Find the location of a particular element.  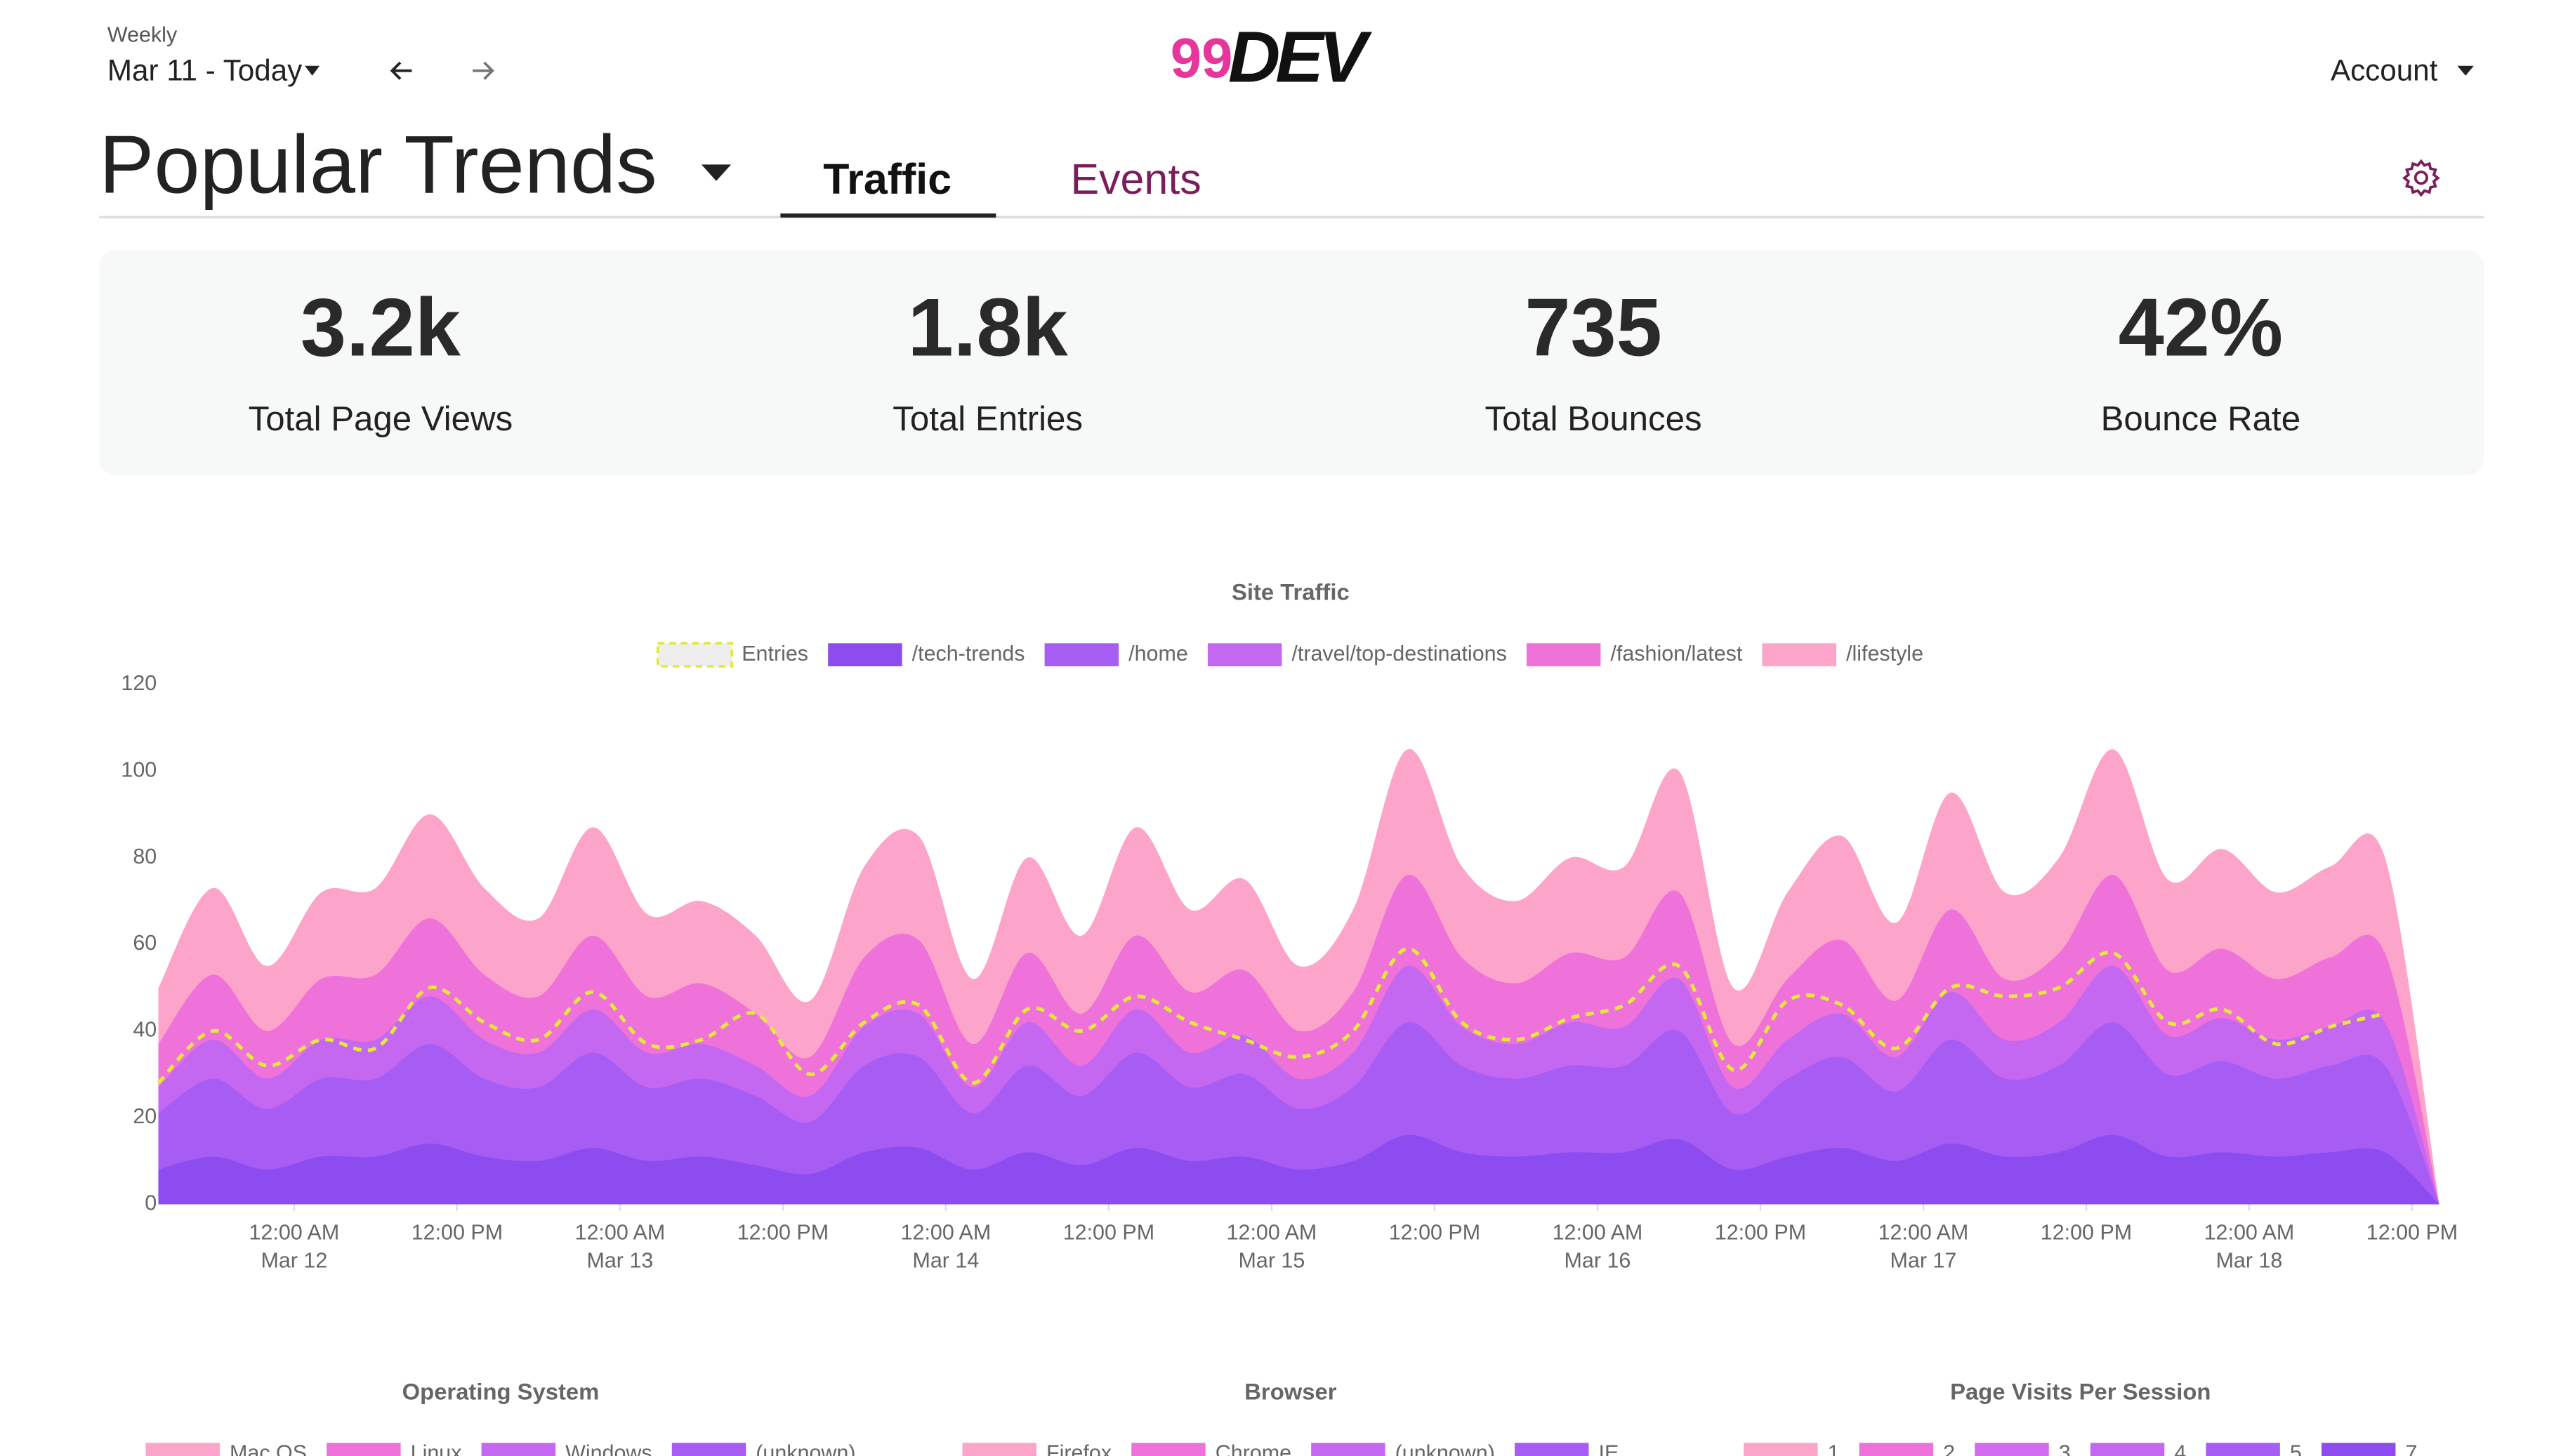

y-tick-label: 60 is located at coordinates (145, 943).